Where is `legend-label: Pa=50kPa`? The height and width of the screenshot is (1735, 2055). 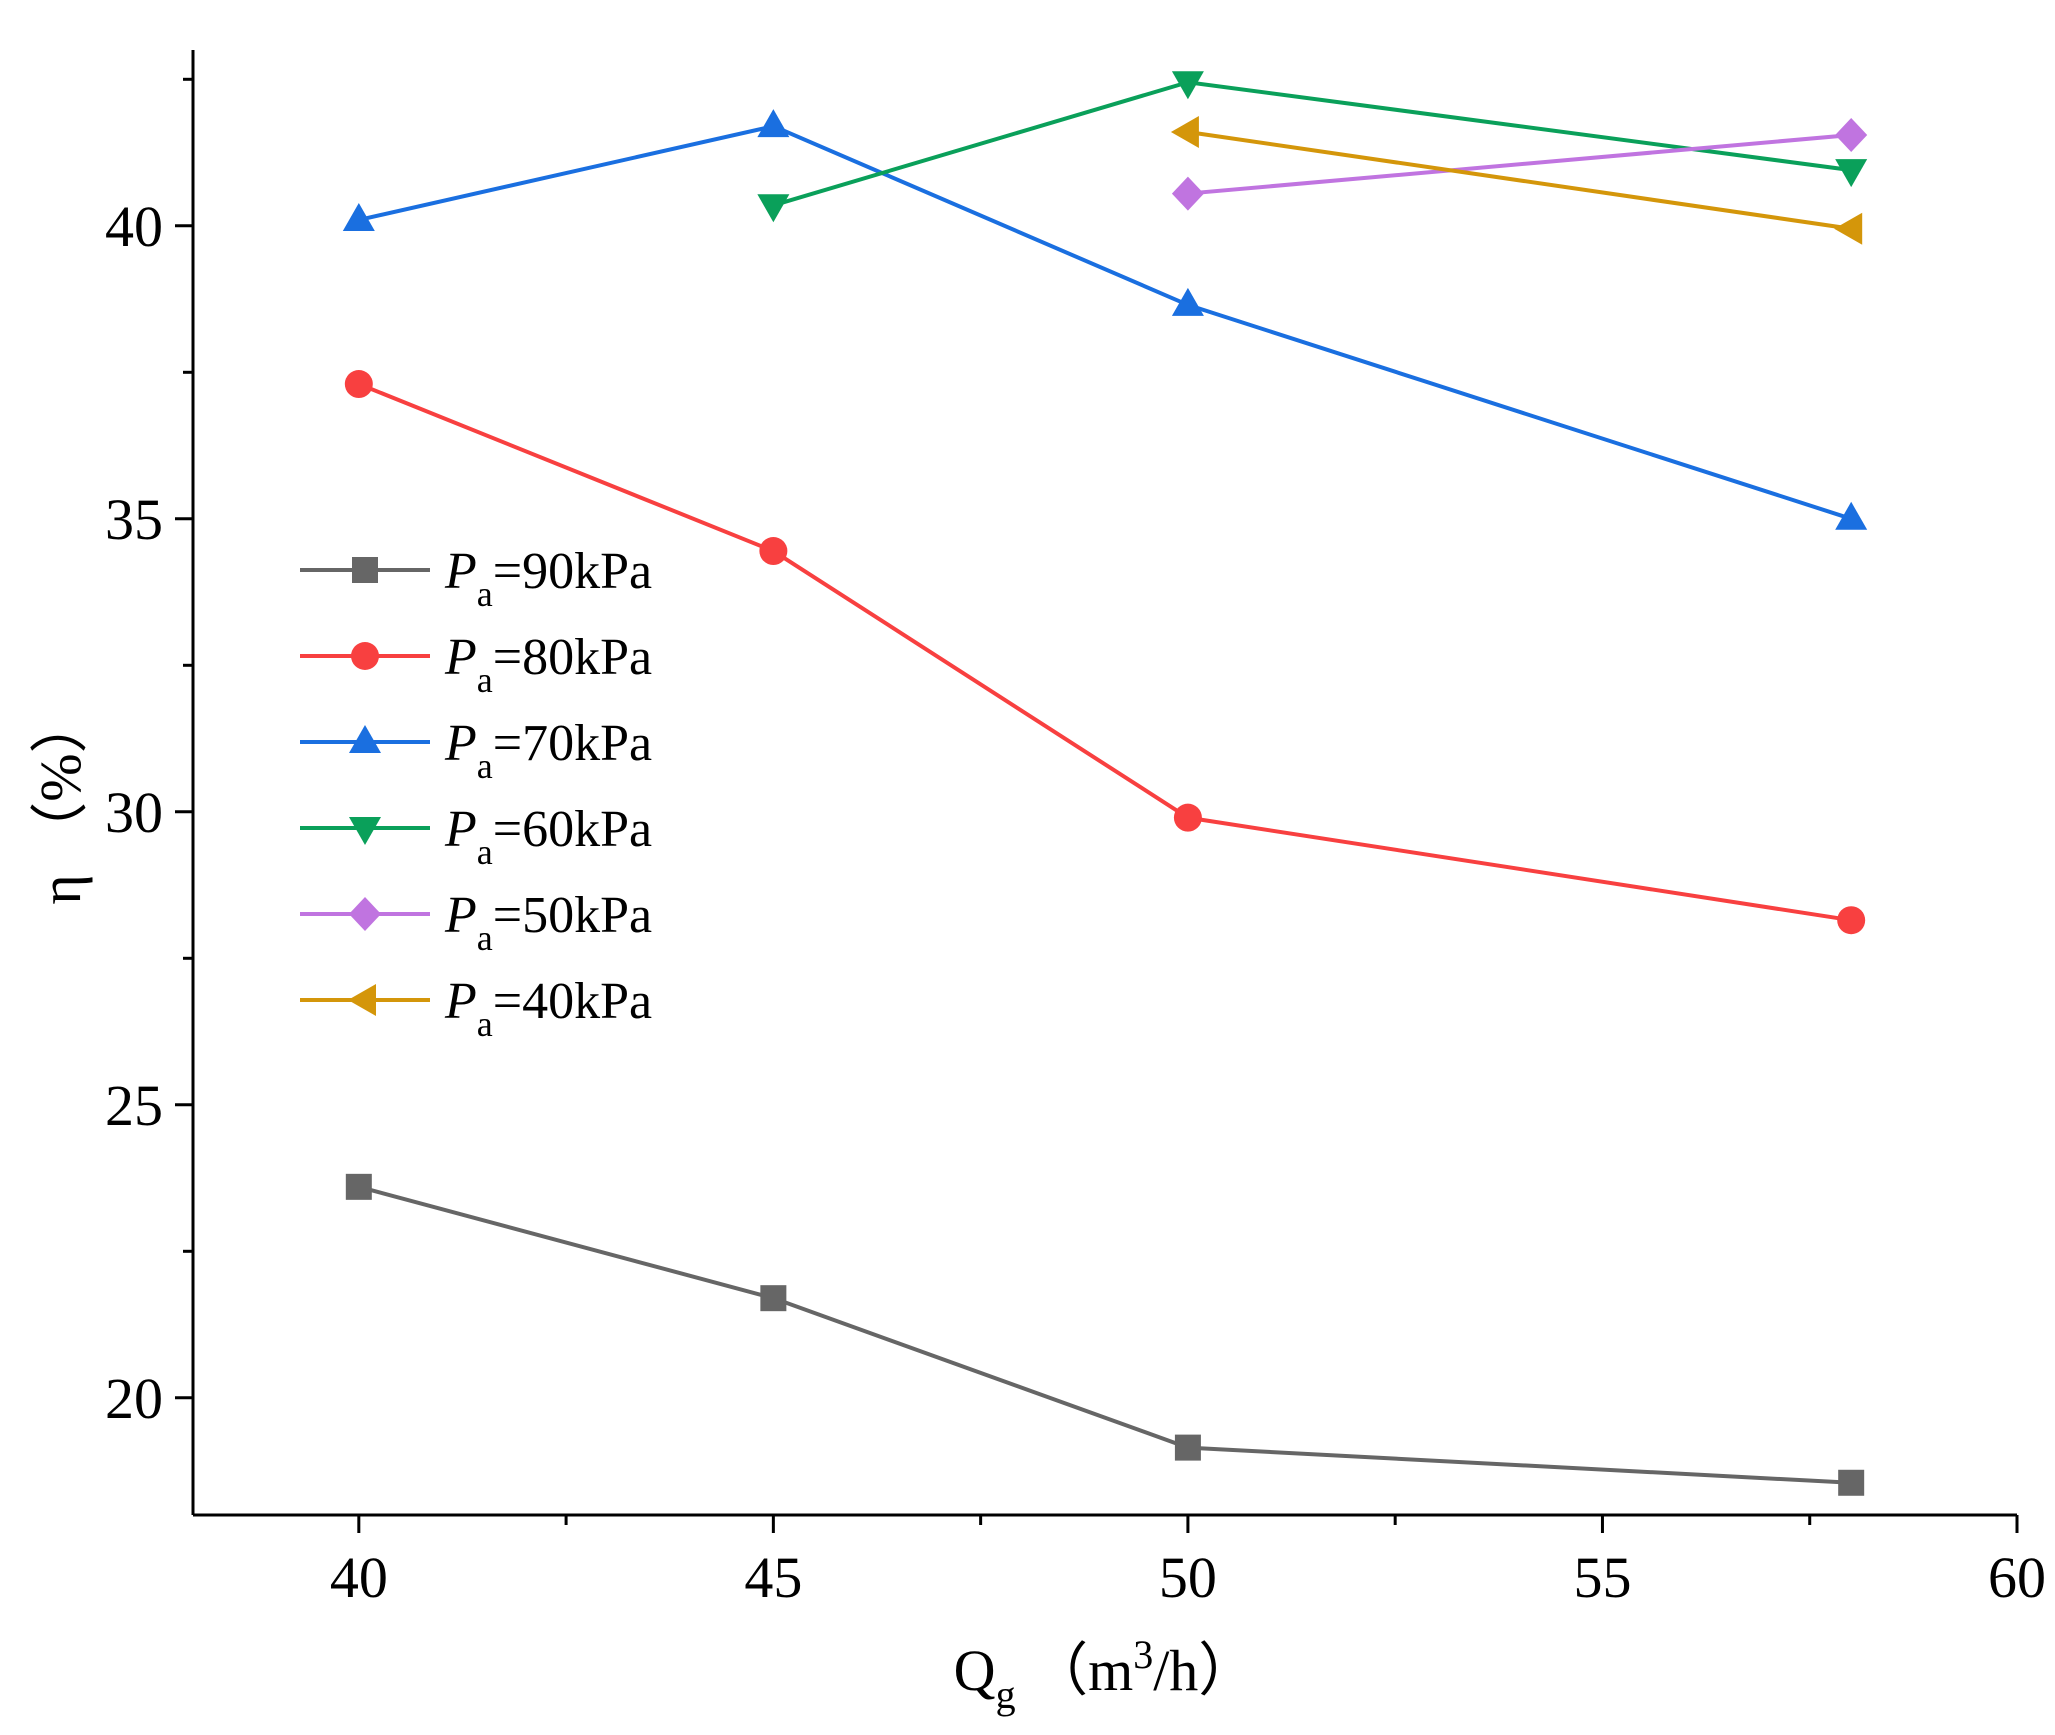
legend-label: Pa=50kPa is located at coordinates (548, 922).